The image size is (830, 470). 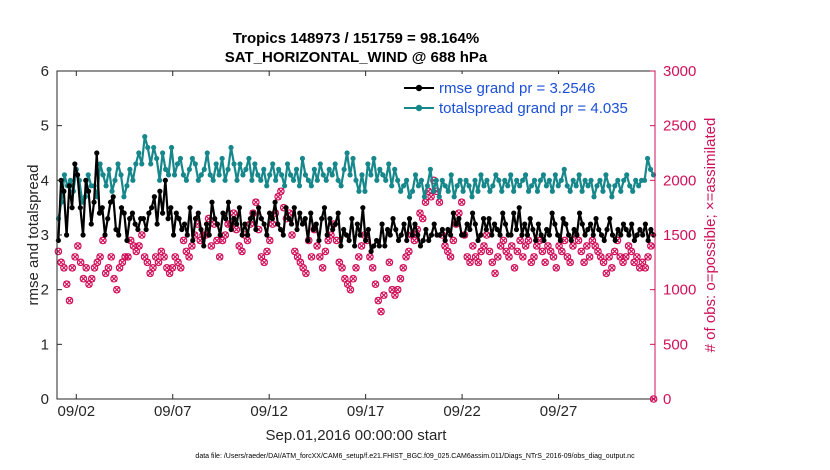 I want to click on y-right-axis-label: # of obs: o=possible; ×=assimilated, so click(x=710, y=235).